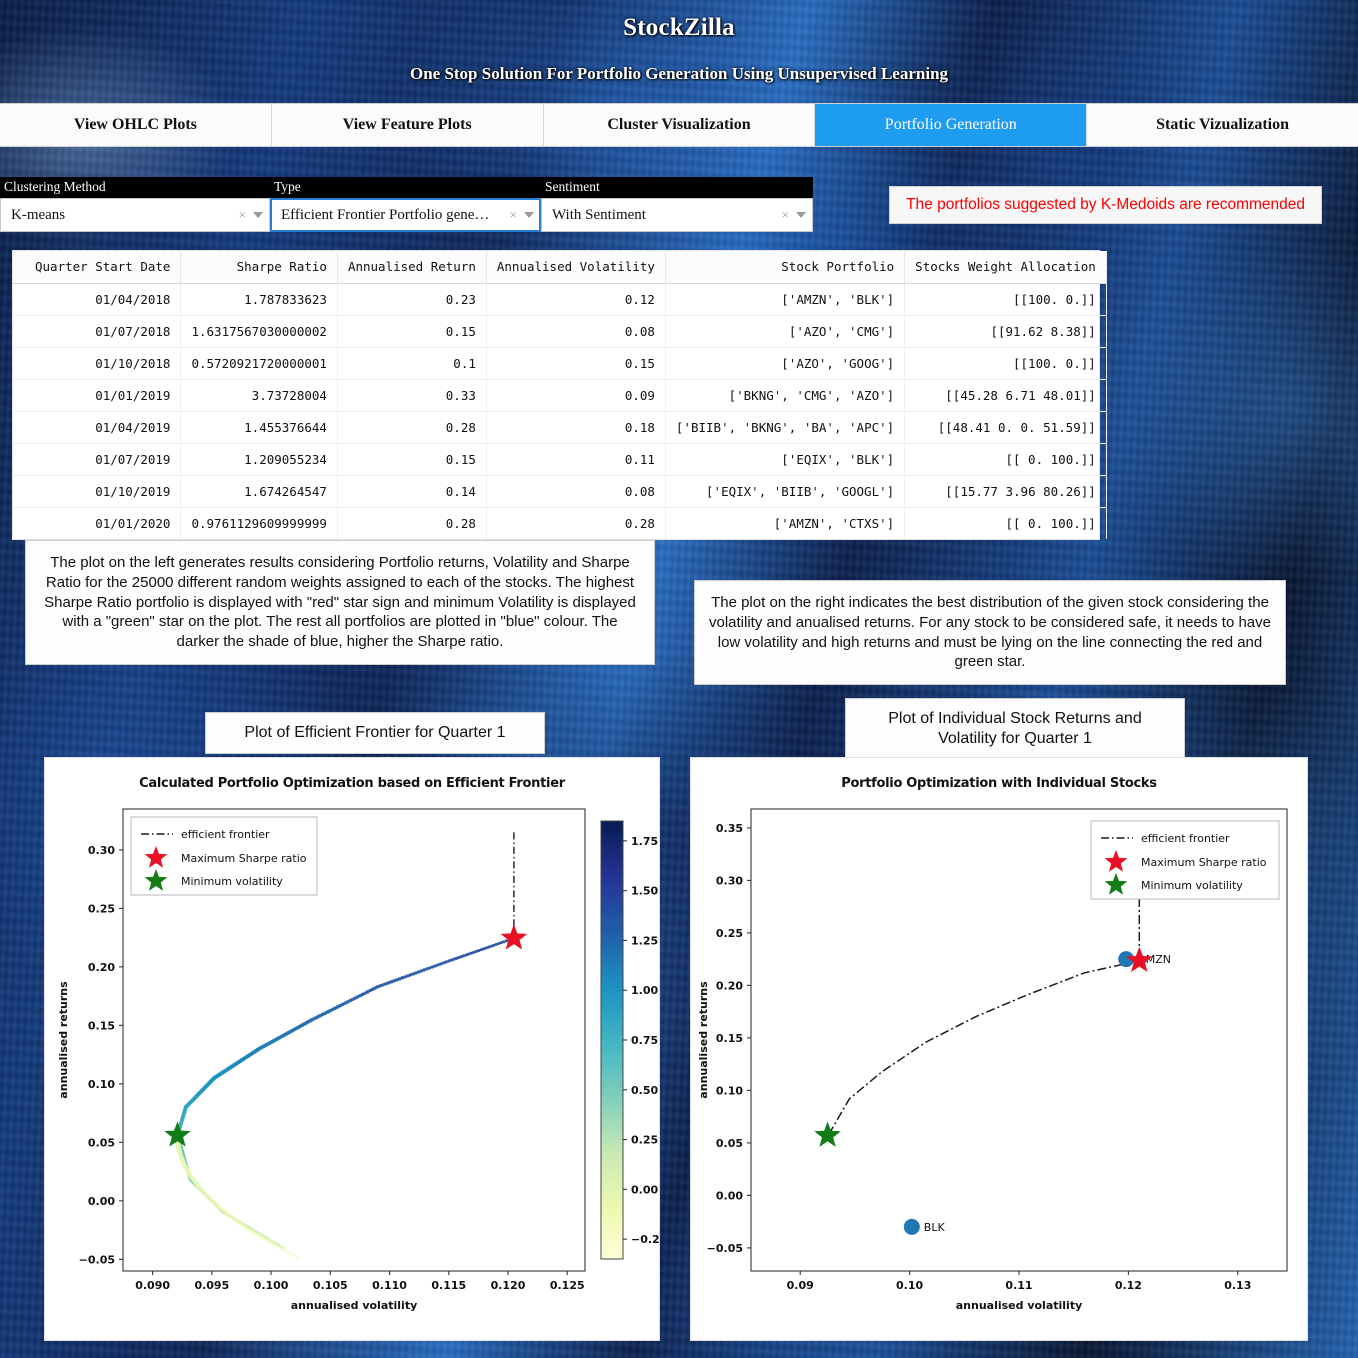 Image resolution: width=1358 pixels, height=1358 pixels. I want to click on clustering-method-box: K-means ×, so click(135, 215).